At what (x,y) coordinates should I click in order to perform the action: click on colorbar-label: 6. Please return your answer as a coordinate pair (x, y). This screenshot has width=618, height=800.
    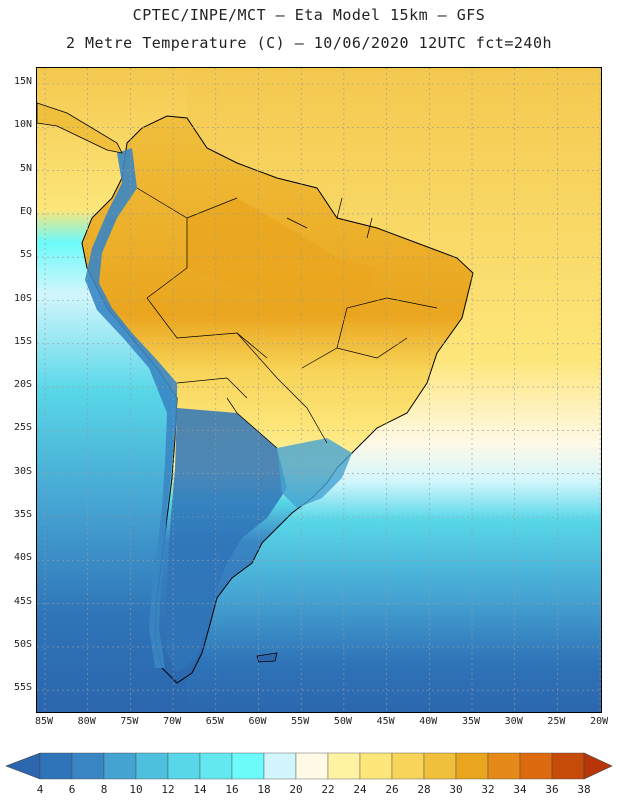
    Looking at the image, I should click on (72, 789).